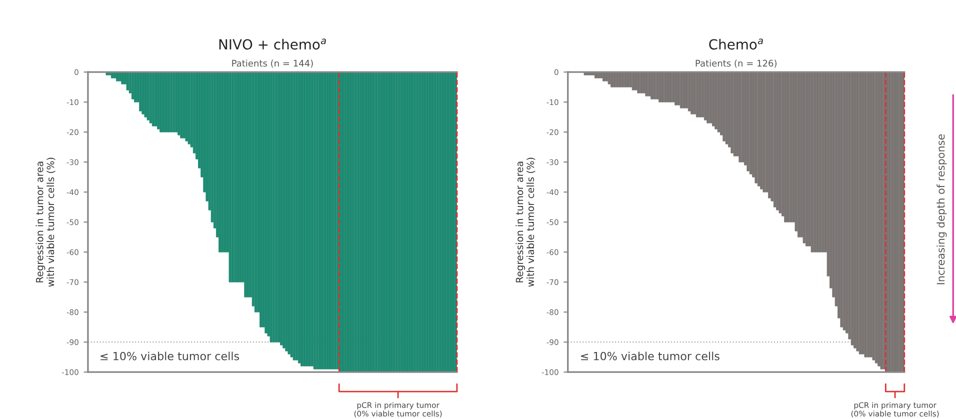 The height and width of the screenshot is (419, 956). I want to click on text: Increasing depth of response, so click(941, 209).